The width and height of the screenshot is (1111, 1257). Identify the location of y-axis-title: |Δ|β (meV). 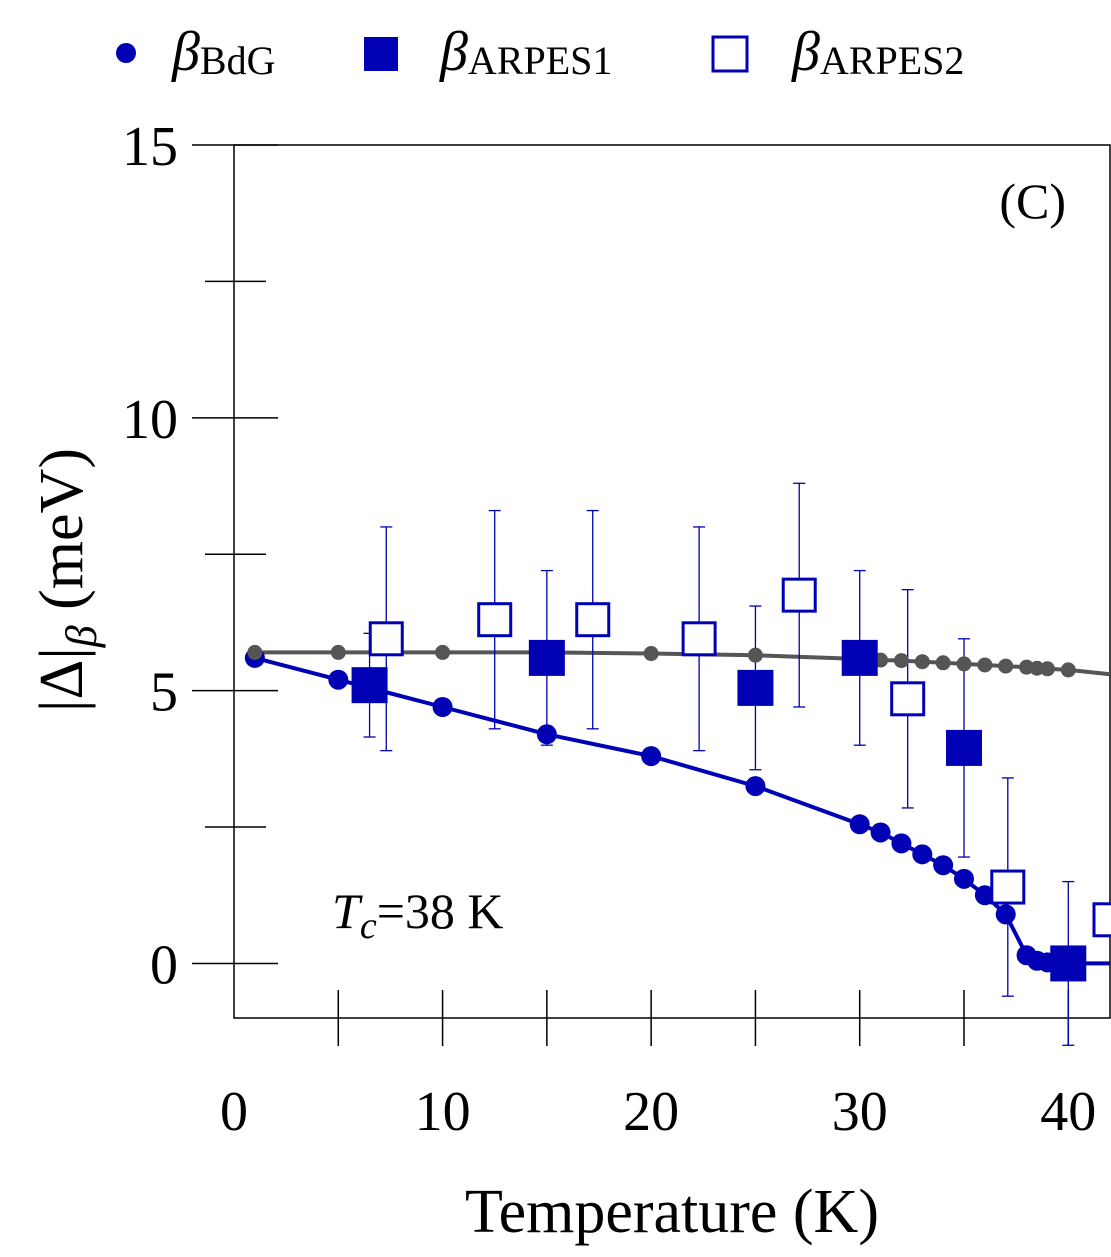
(67, 580).